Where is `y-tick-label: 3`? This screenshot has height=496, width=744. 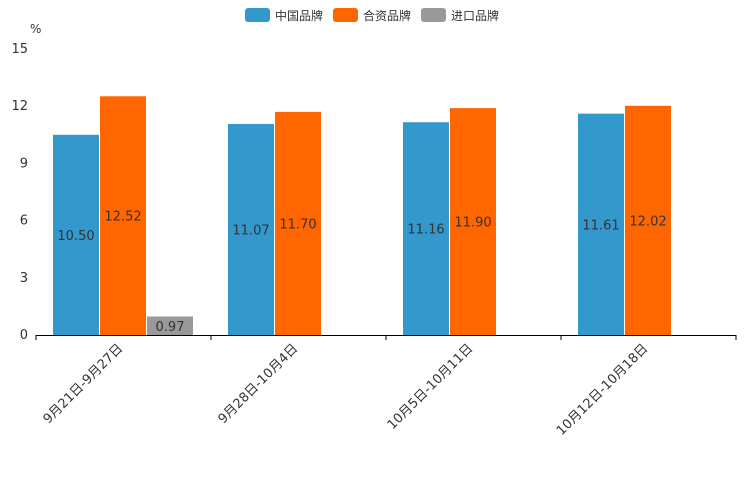 y-tick-label: 3 is located at coordinates (24, 278).